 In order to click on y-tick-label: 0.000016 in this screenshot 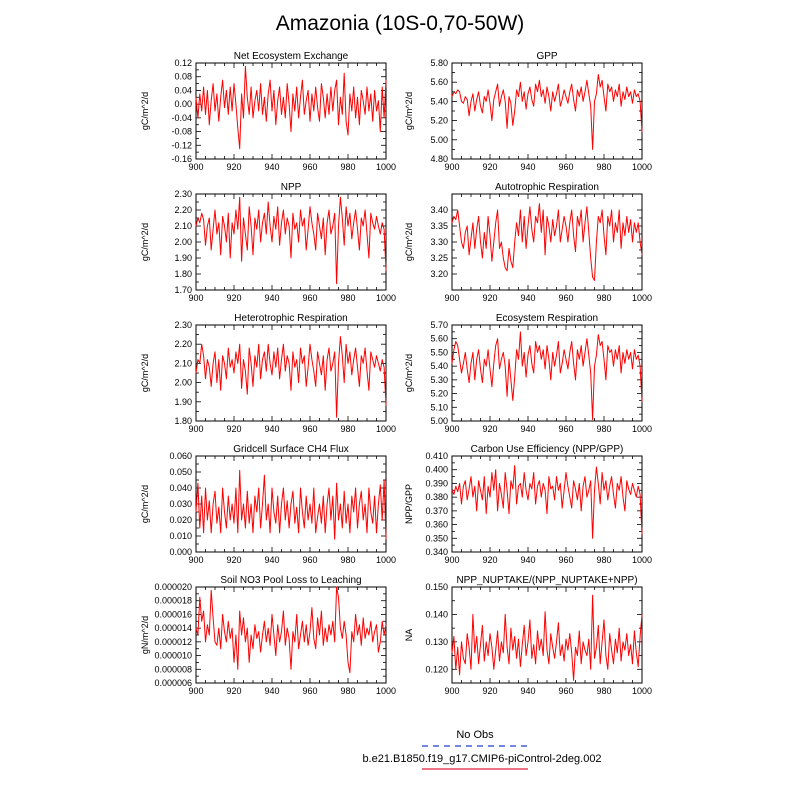, I will do `click(173, 614)`.